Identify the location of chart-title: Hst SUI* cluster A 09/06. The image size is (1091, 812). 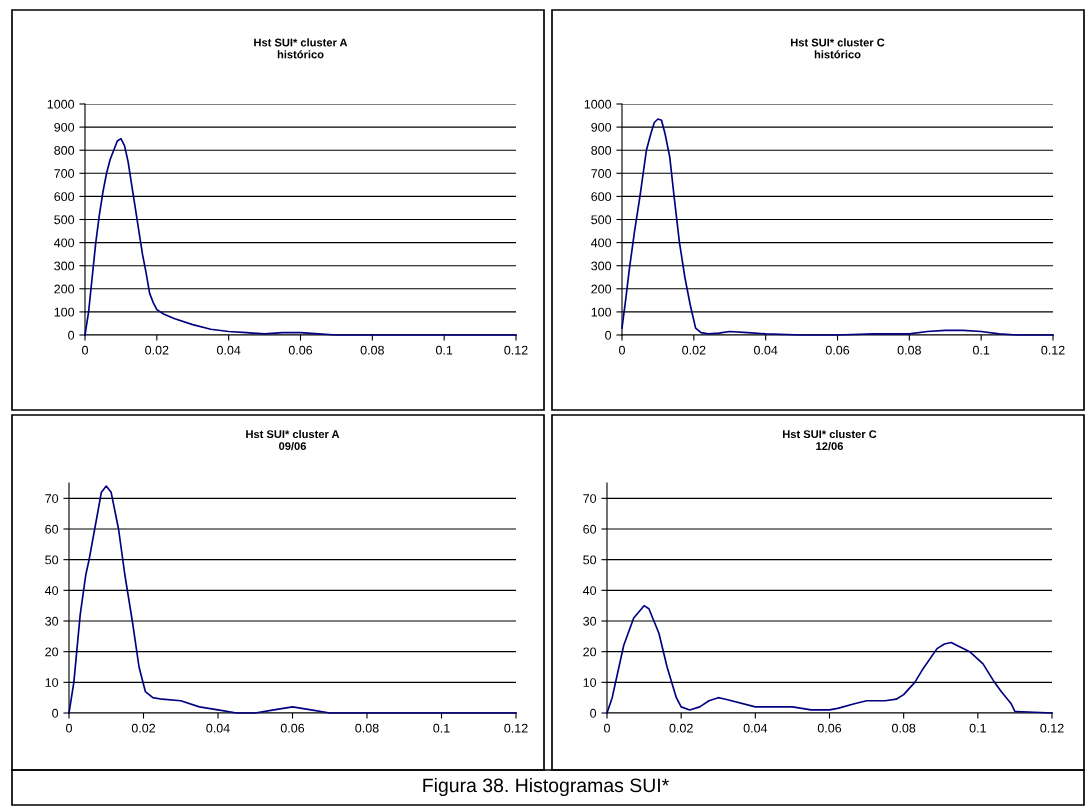
(293, 440).